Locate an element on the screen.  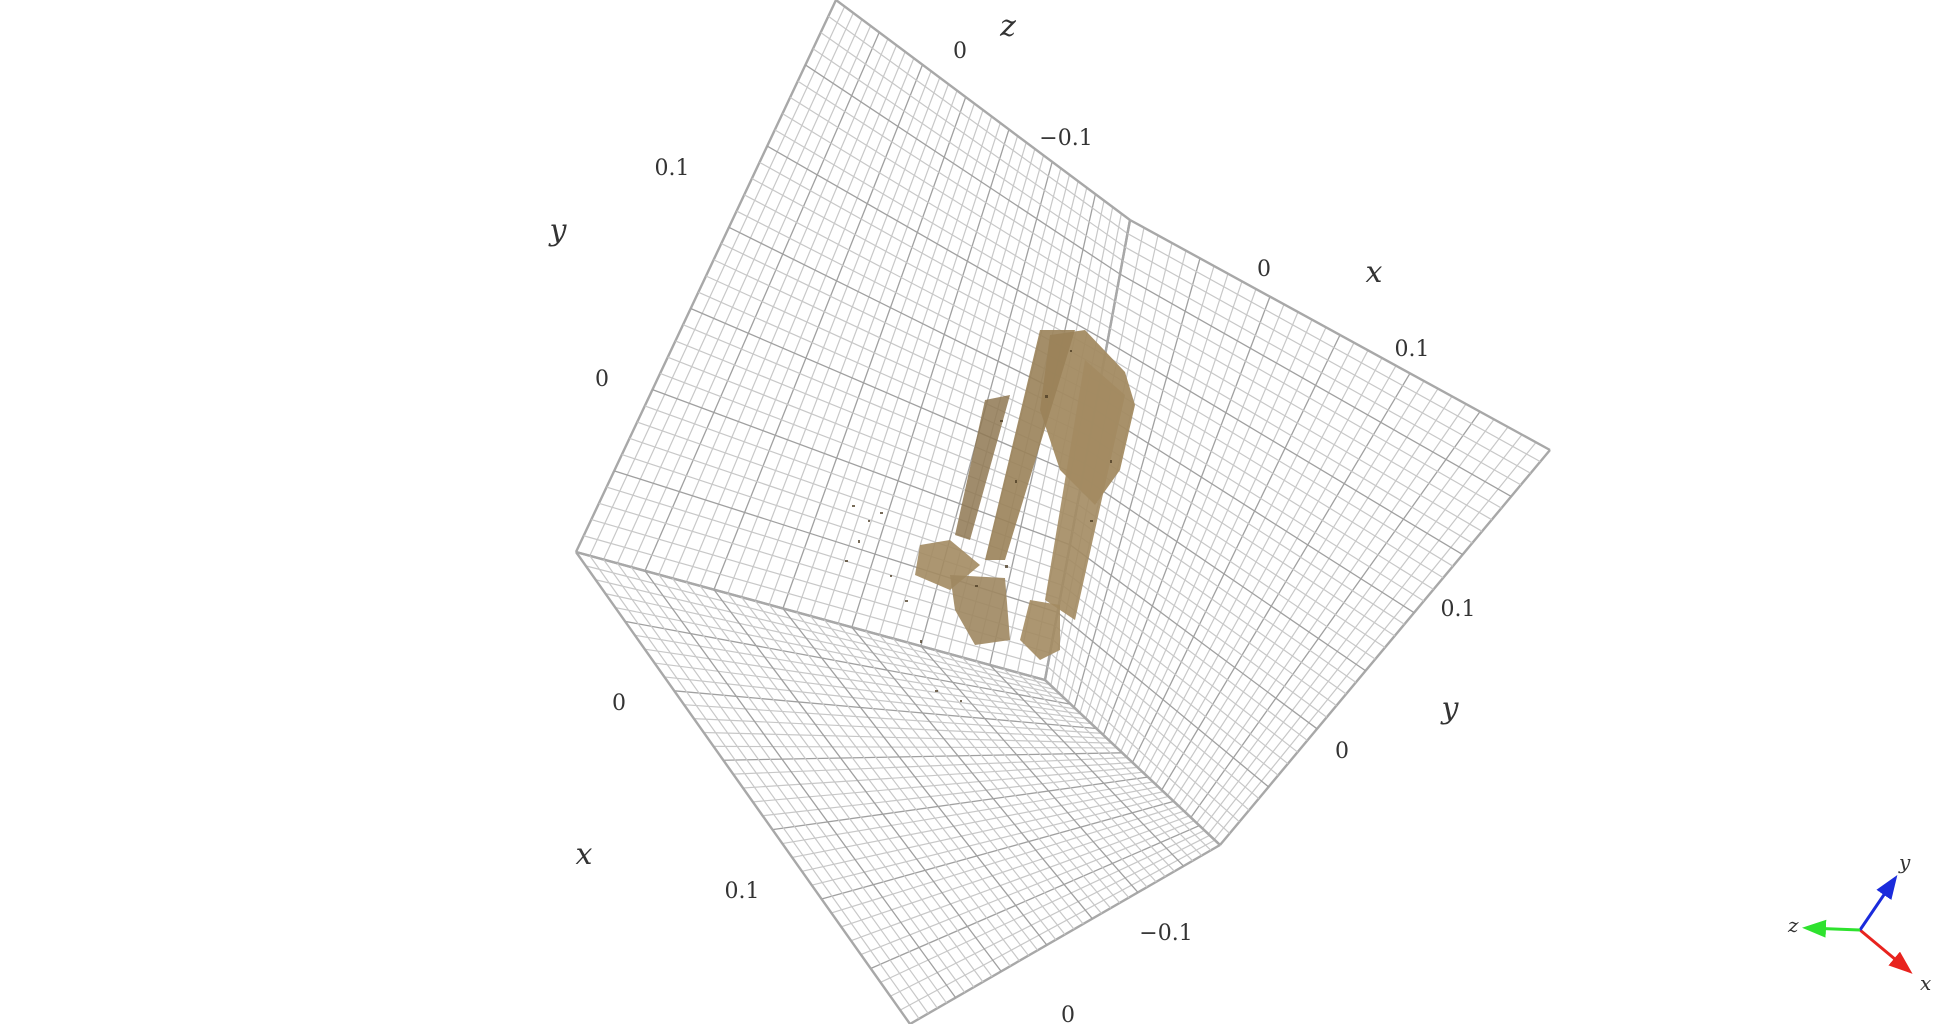
tick-labels-bottom: 0 0.1 −0.1 0 x is located at coordinates (884, 859).